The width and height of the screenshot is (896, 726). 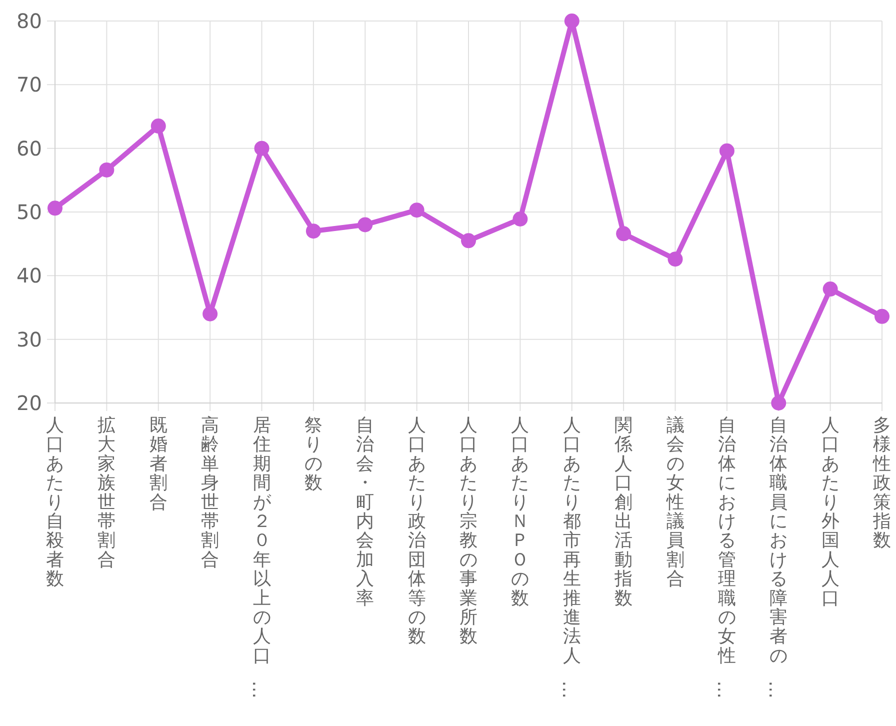 What do you see at coordinates (365, 512) in the screenshot?
I see `category-label: 自治会・町内会加入率` at bounding box center [365, 512].